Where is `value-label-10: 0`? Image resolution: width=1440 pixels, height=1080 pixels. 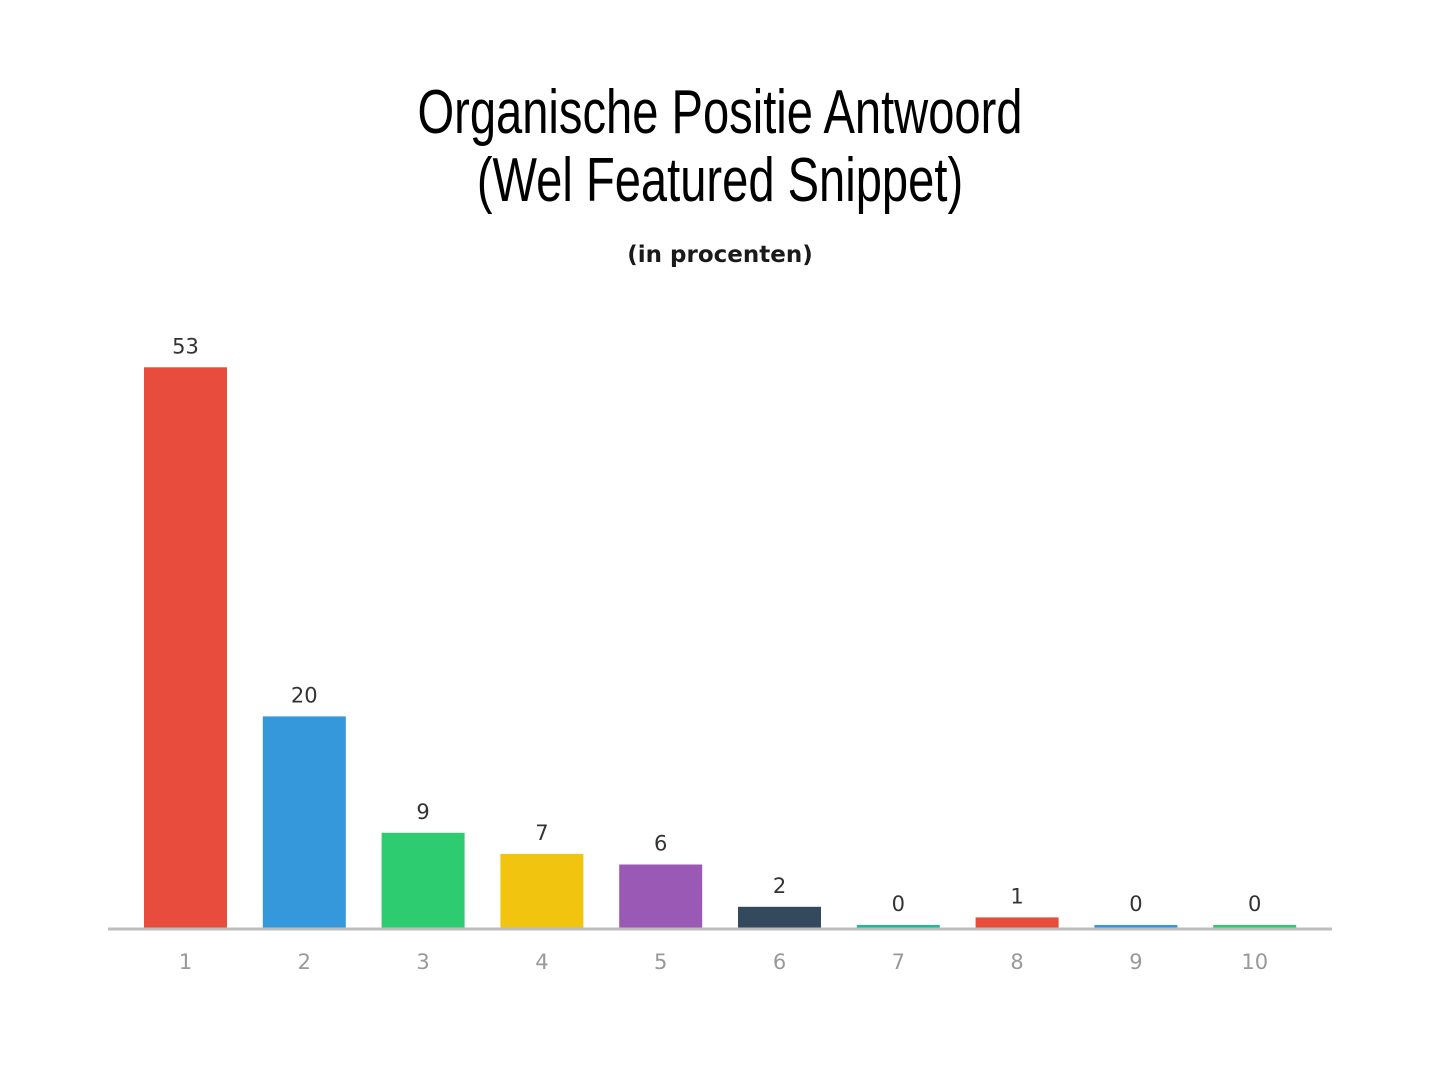 value-label-10: 0 is located at coordinates (1254, 904).